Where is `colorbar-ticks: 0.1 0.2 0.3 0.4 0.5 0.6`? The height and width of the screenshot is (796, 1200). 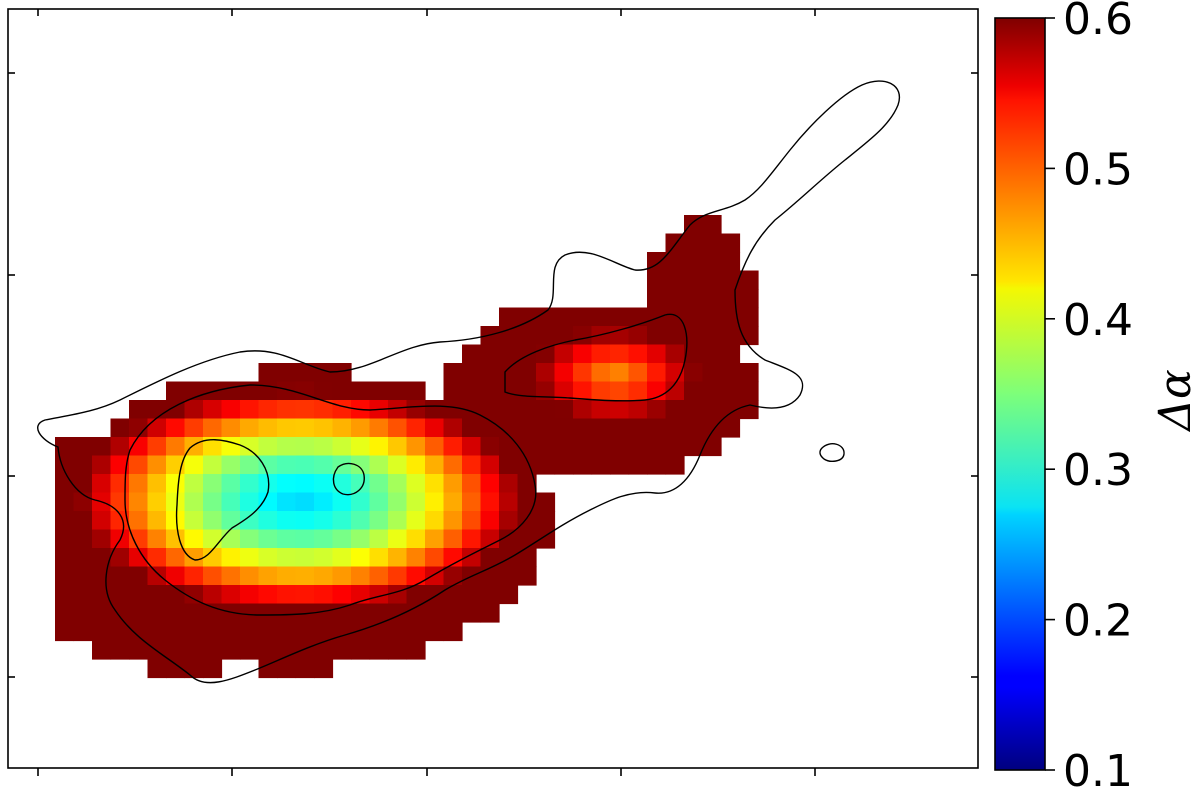
colorbar-ticks: 0.1 0.2 0.3 0.4 0.5 0.6 is located at coordinates (1089, 398).